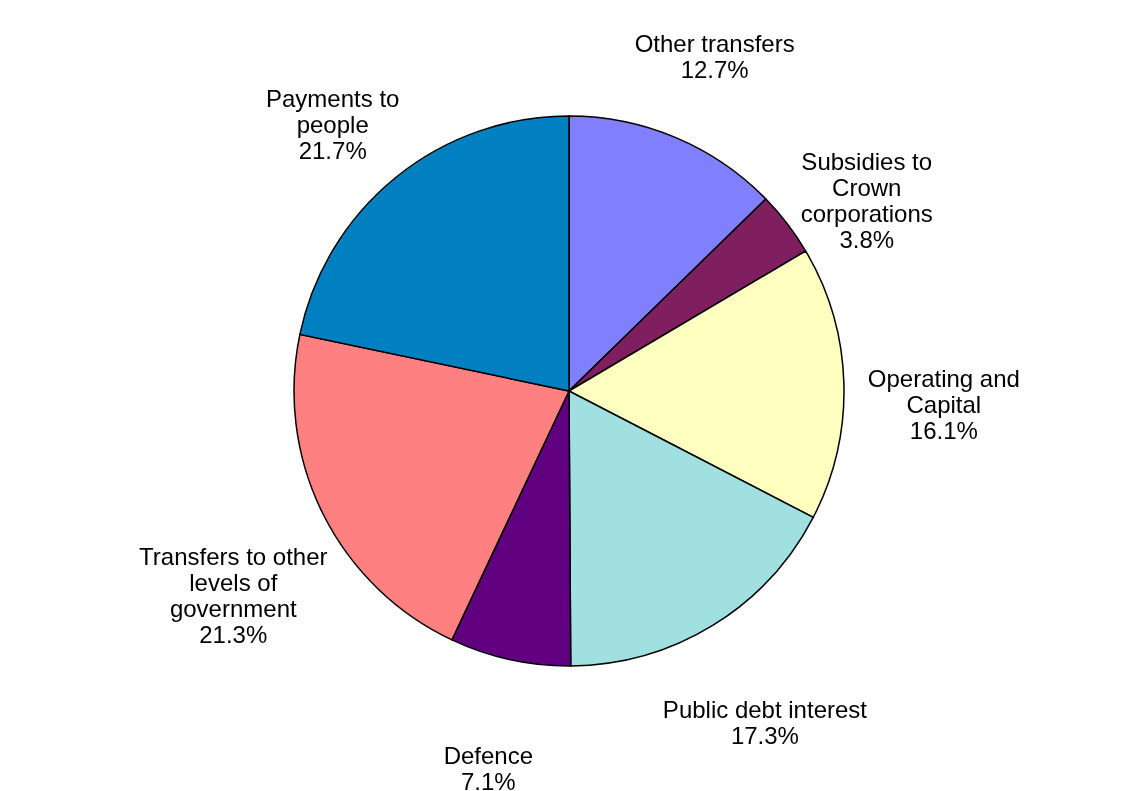 Image resolution: width=1138 pixels, height=791 pixels. Describe the element at coordinates (943, 431) in the screenshot. I see `data-label: 16.1%` at that location.